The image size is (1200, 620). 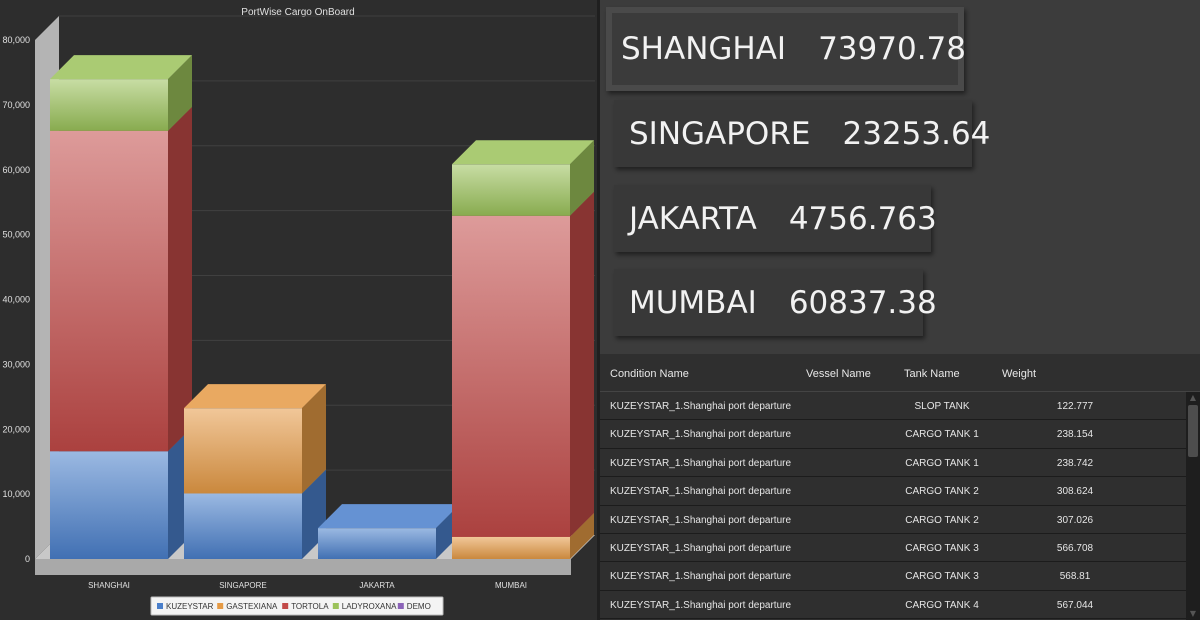 What do you see at coordinates (523, 178) in the screenshot?
I see `bar-segment-ladyroxana-mumbai` at bounding box center [523, 178].